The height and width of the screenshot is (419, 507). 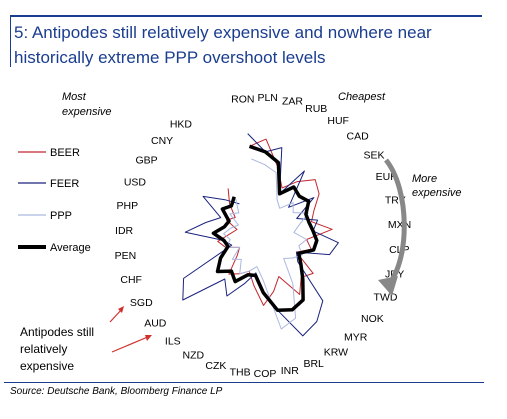 What do you see at coordinates (131, 344) in the screenshot?
I see `red-arrow-nzd` at bounding box center [131, 344].